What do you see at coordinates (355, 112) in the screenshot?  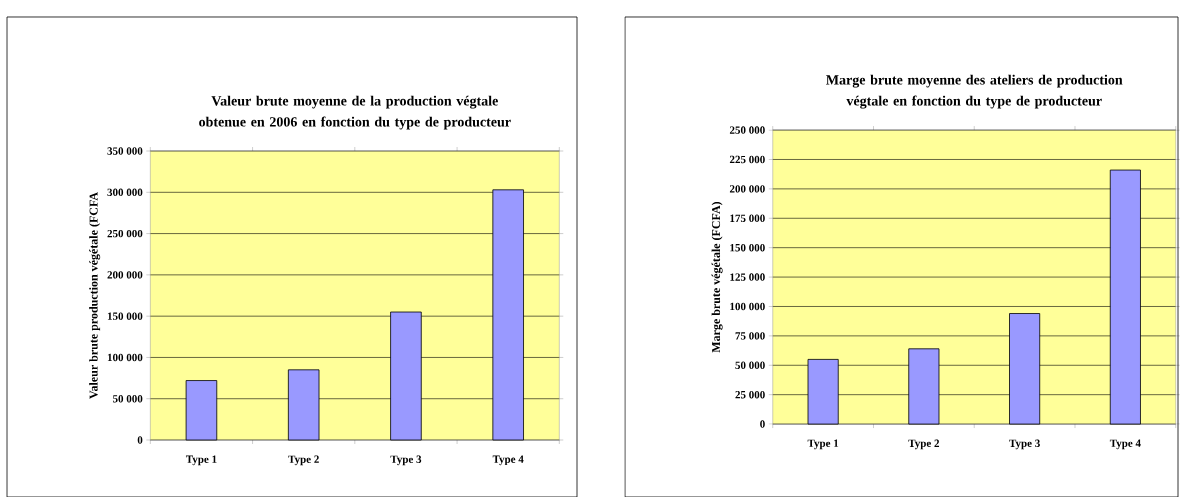 I see `chart-title: Valeur brute moyenne de la production végtale obtenue en 2006 en fonction du type de producteur` at bounding box center [355, 112].